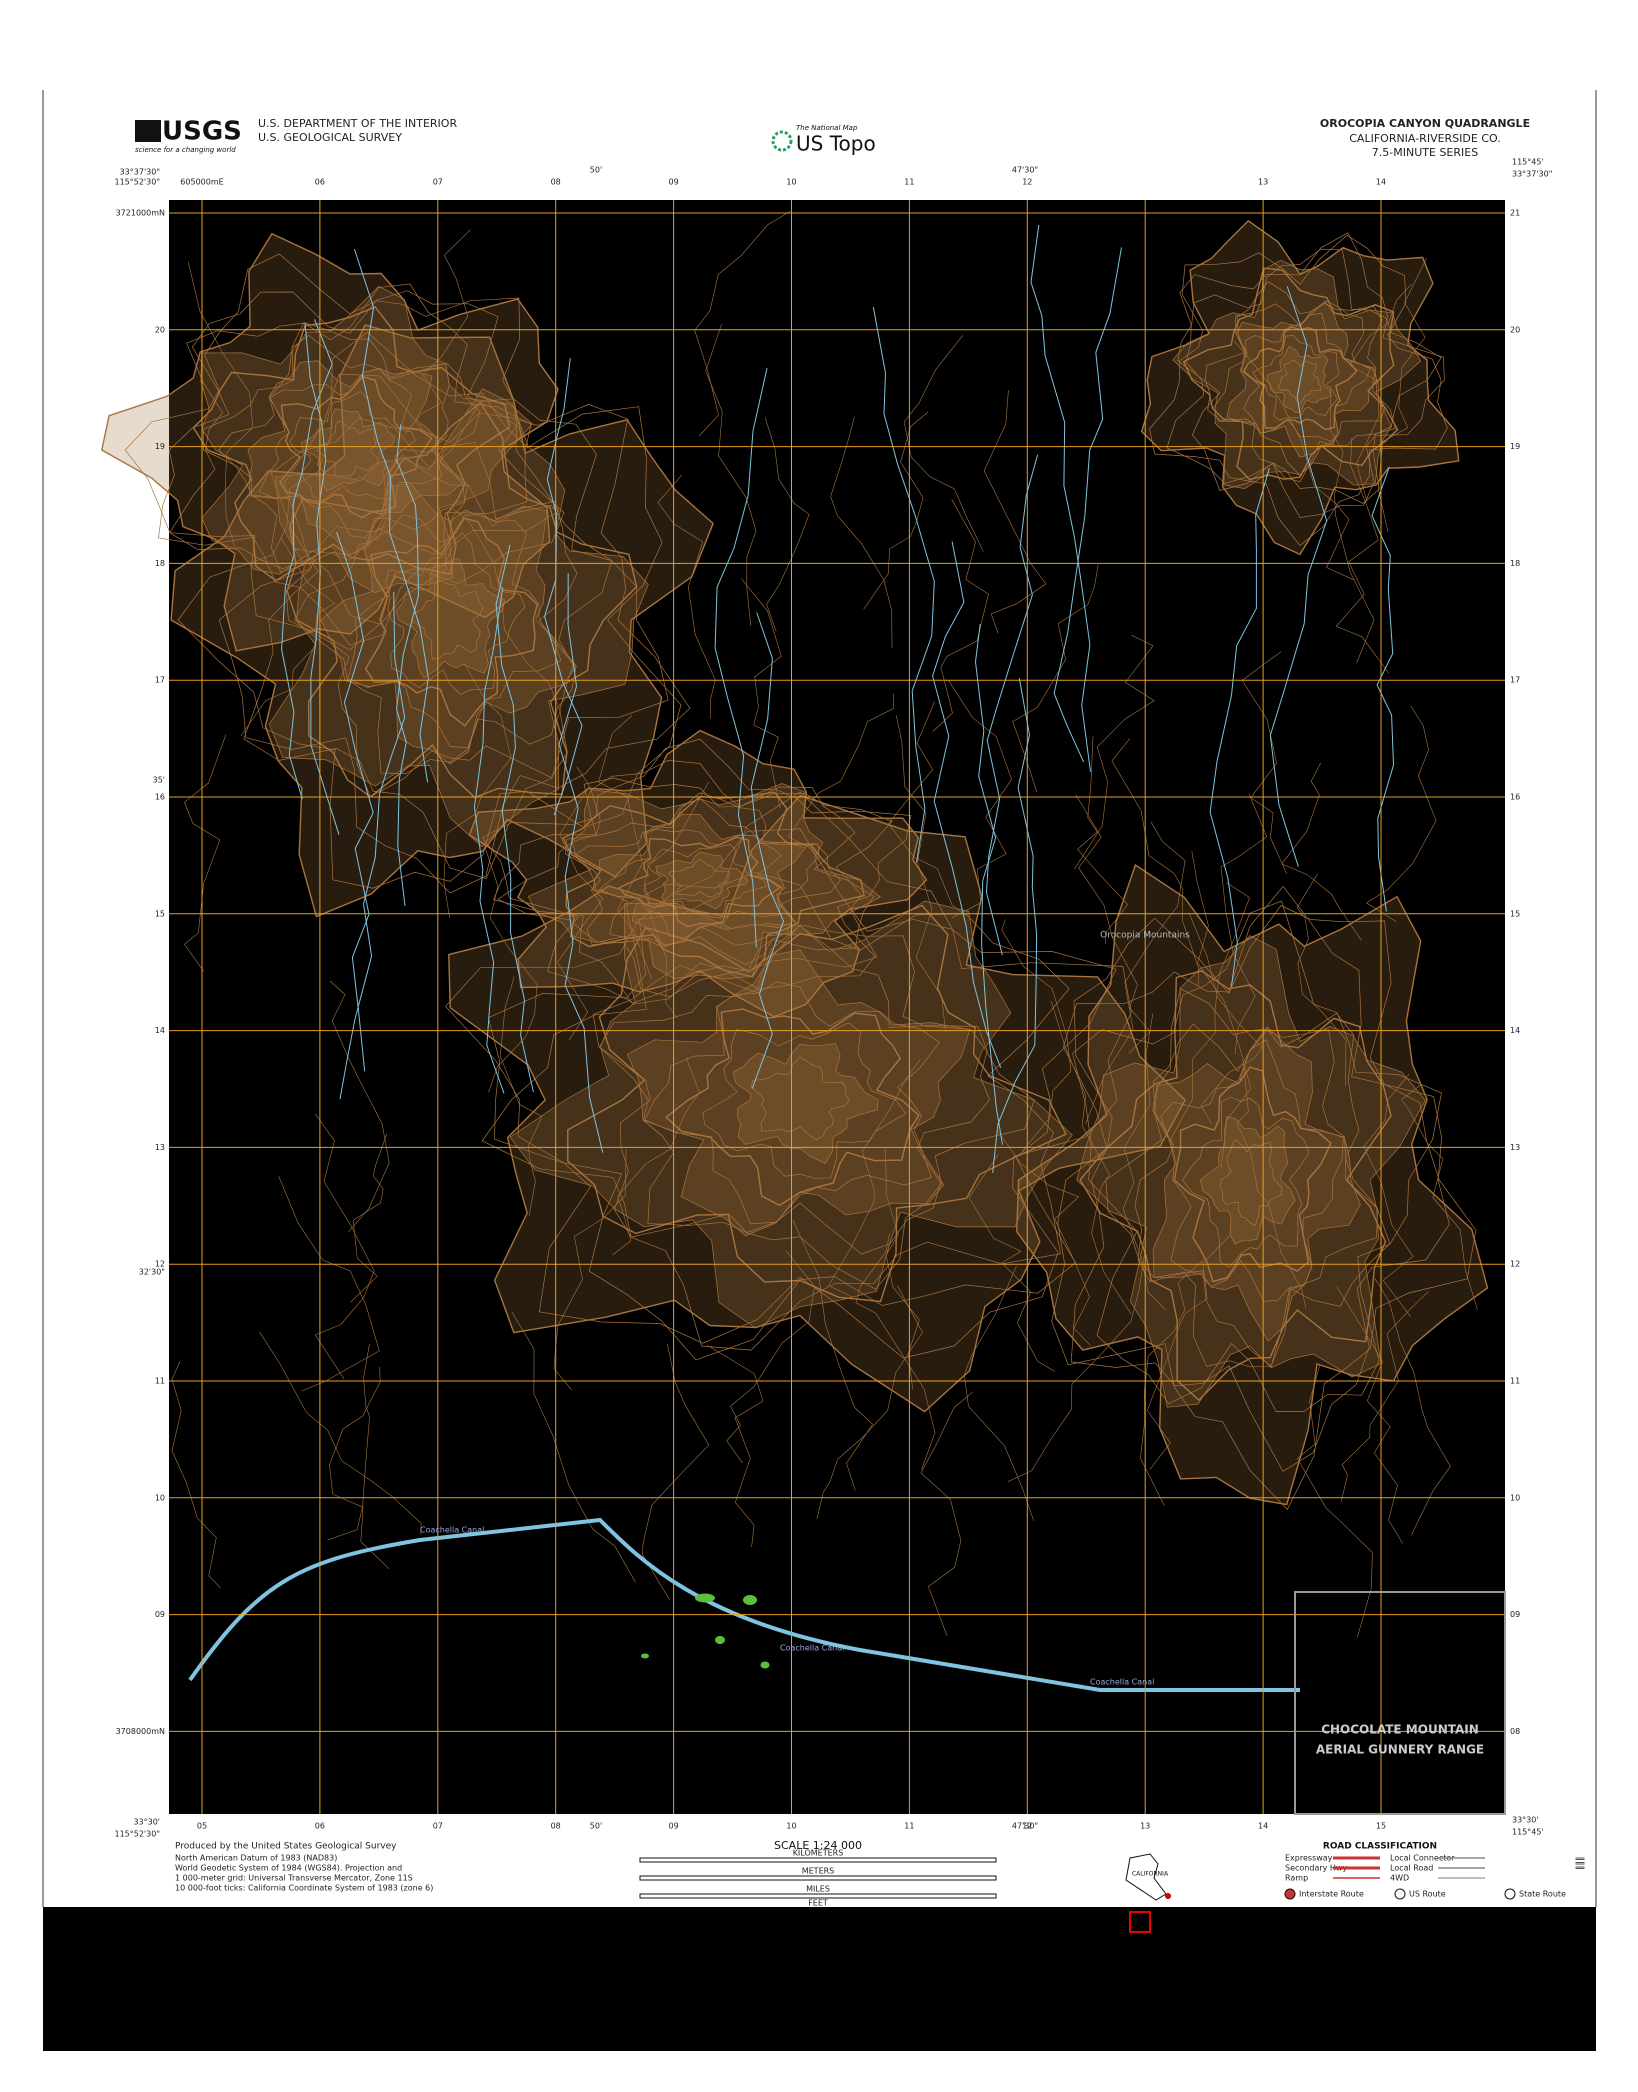  What do you see at coordinates (674, 1826) in the screenshot?
I see `grid-label: 09` at bounding box center [674, 1826].